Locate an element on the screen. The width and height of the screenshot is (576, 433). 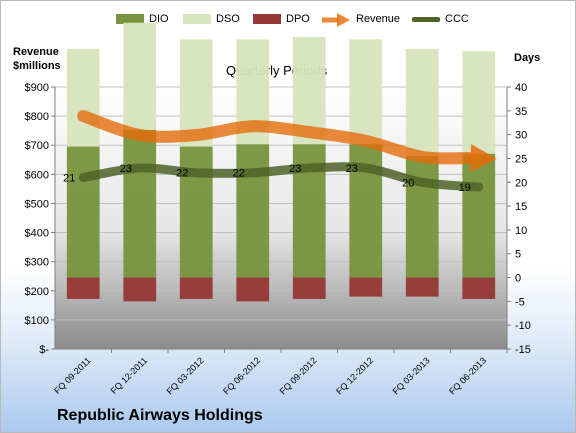
company-title: Republic Airways Holdings is located at coordinates (160, 415).